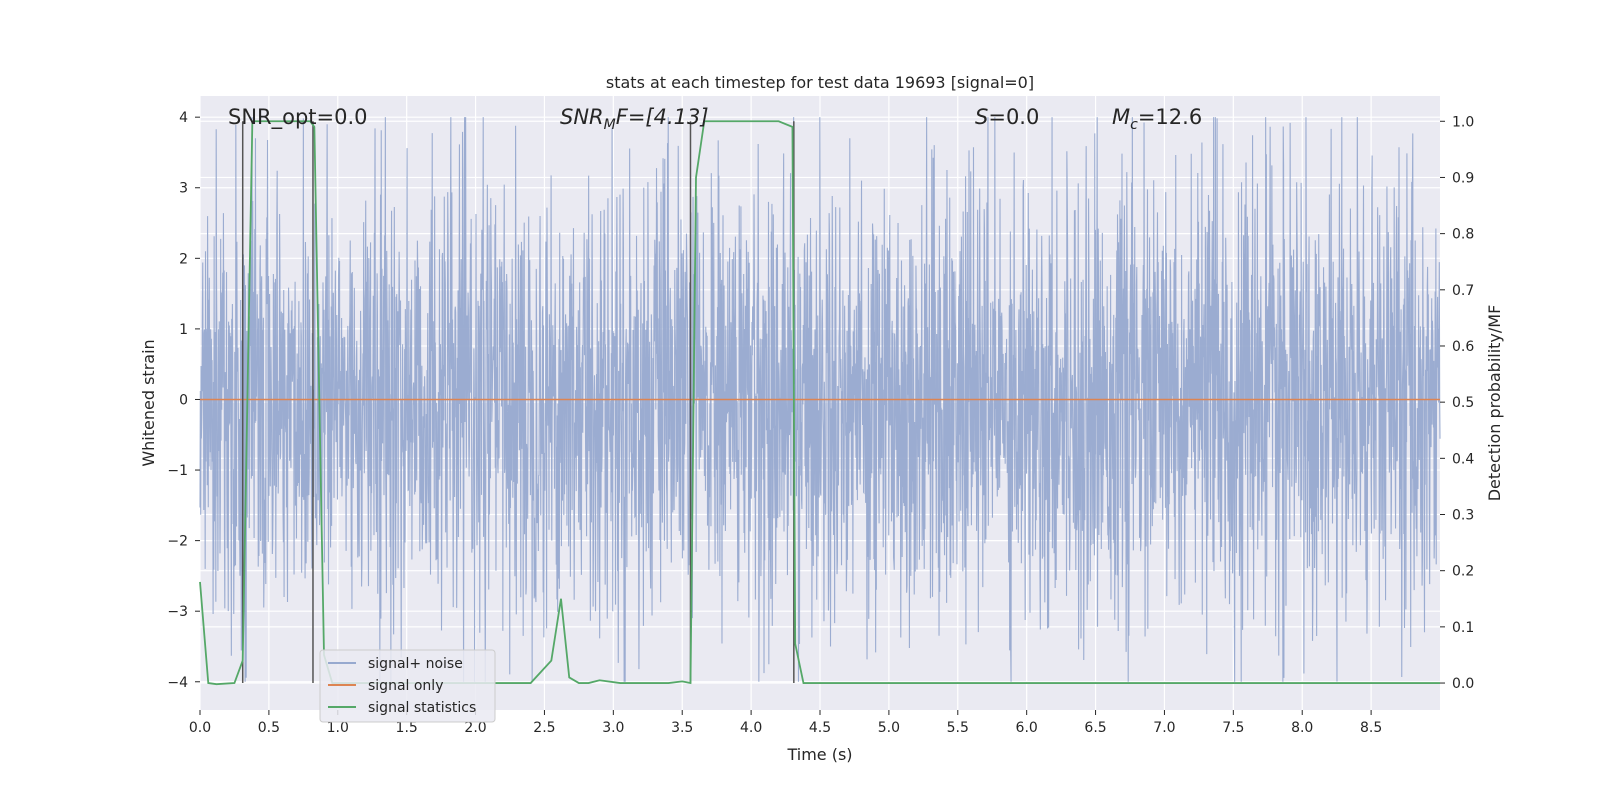 The image size is (1600, 800). I want to click on snr-mf-f: F=[4.13], so click(662, 117).